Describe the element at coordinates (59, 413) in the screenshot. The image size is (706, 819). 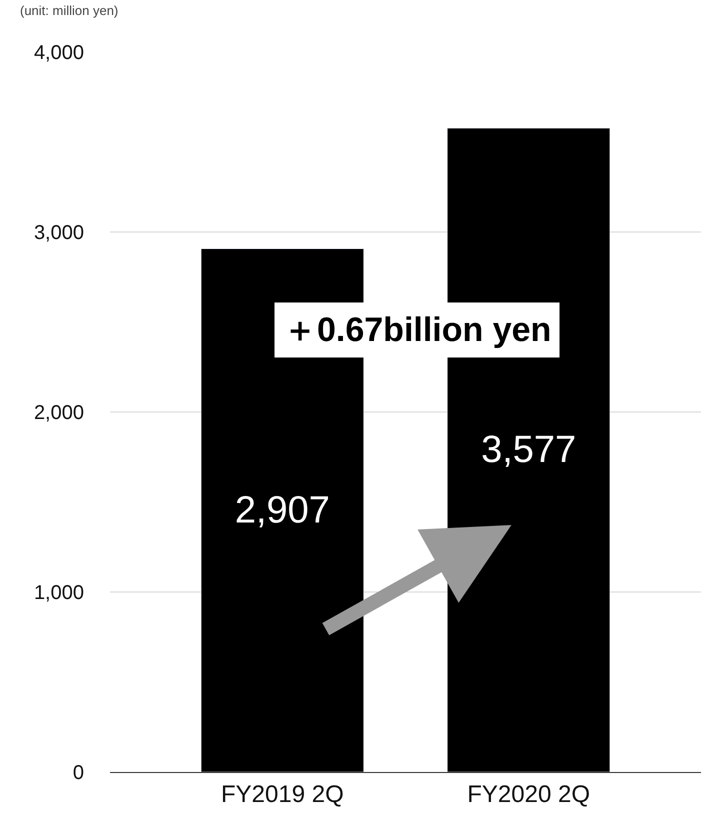
I see `y-tick-label: 2,000` at that location.